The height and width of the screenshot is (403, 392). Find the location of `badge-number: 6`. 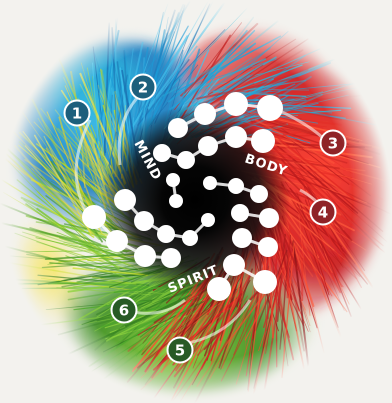

badge-number: 6 is located at coordinates (124, 311).